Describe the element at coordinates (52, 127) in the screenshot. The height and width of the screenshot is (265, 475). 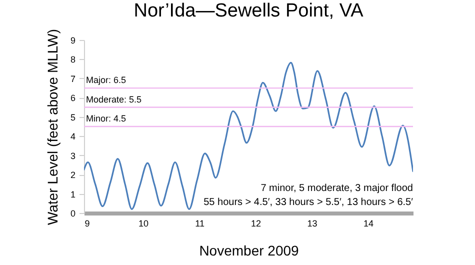
I see `y-axis-title: Water Level (feet above MLLW)` at that location.